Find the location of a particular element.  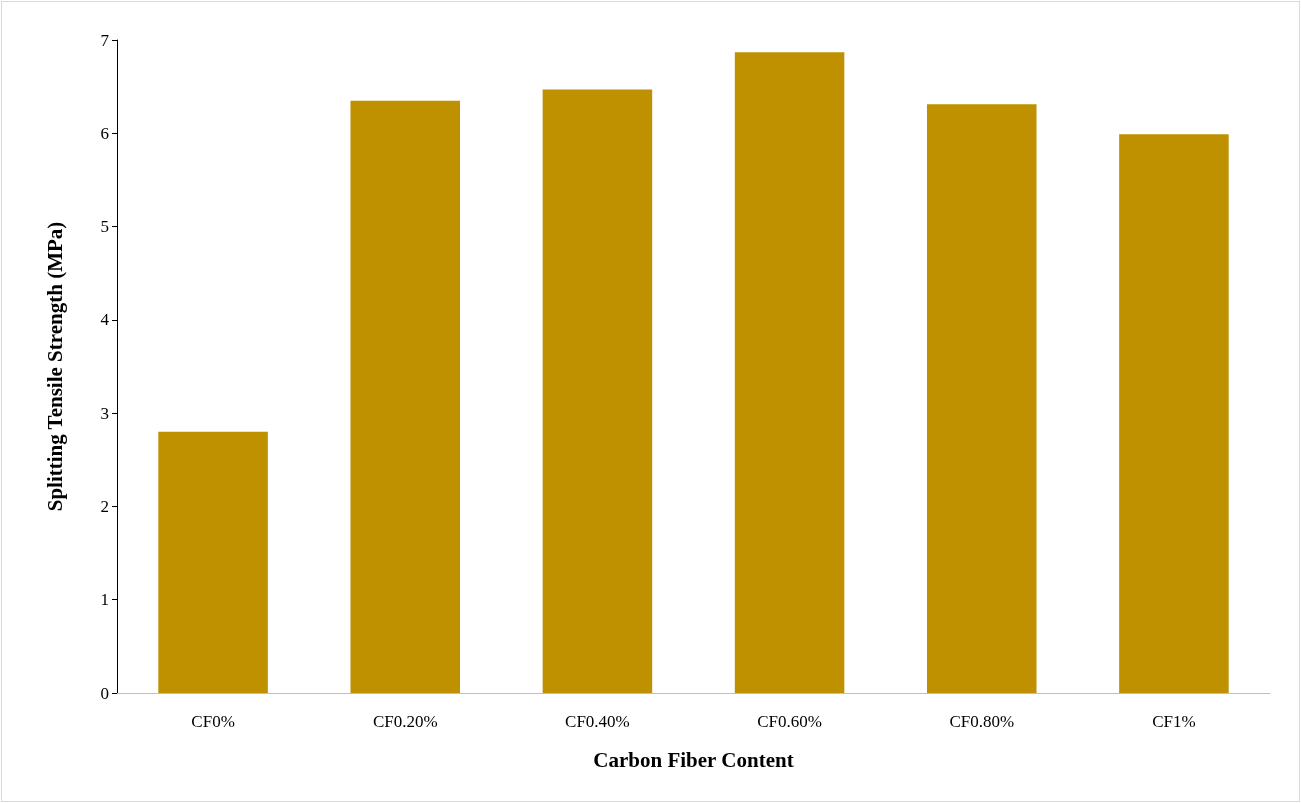

y-tick-label: 4 is located at coordinates (105, 320).